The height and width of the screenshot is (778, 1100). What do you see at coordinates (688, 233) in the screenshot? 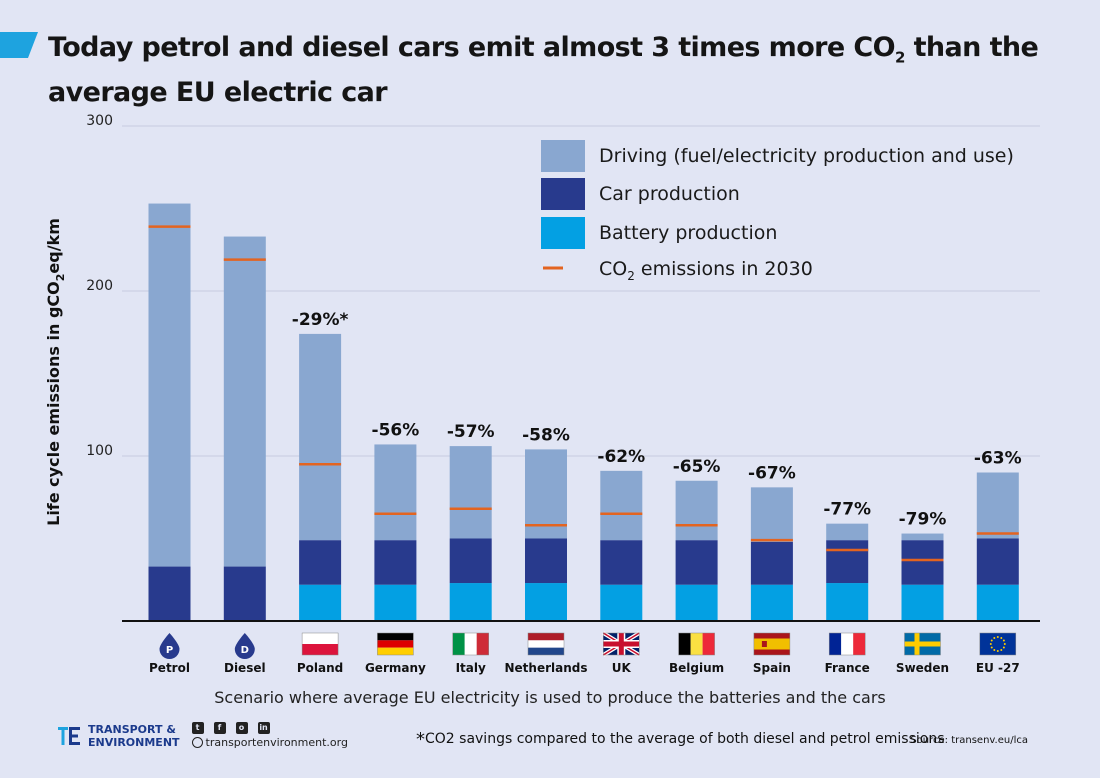
I see `legend-label: Battery production` at bounding box center [688, 233].